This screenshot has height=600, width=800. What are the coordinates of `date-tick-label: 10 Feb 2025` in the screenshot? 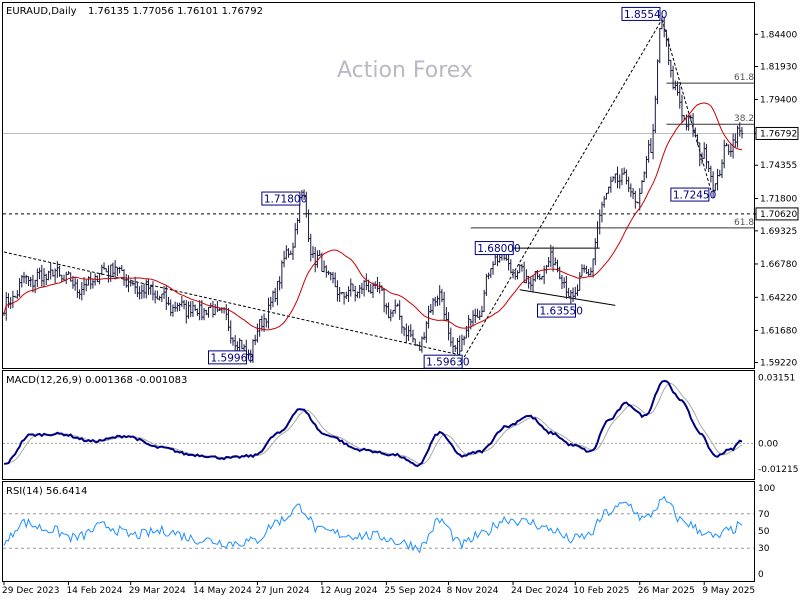 It's located at (601, 591).